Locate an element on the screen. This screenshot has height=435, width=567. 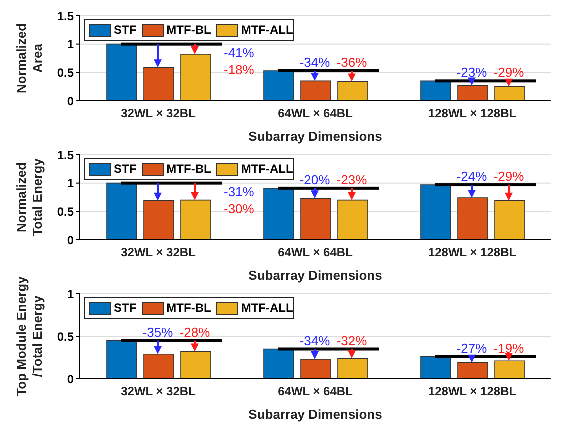
annotation: -41% is located at coordinates (239, 52).